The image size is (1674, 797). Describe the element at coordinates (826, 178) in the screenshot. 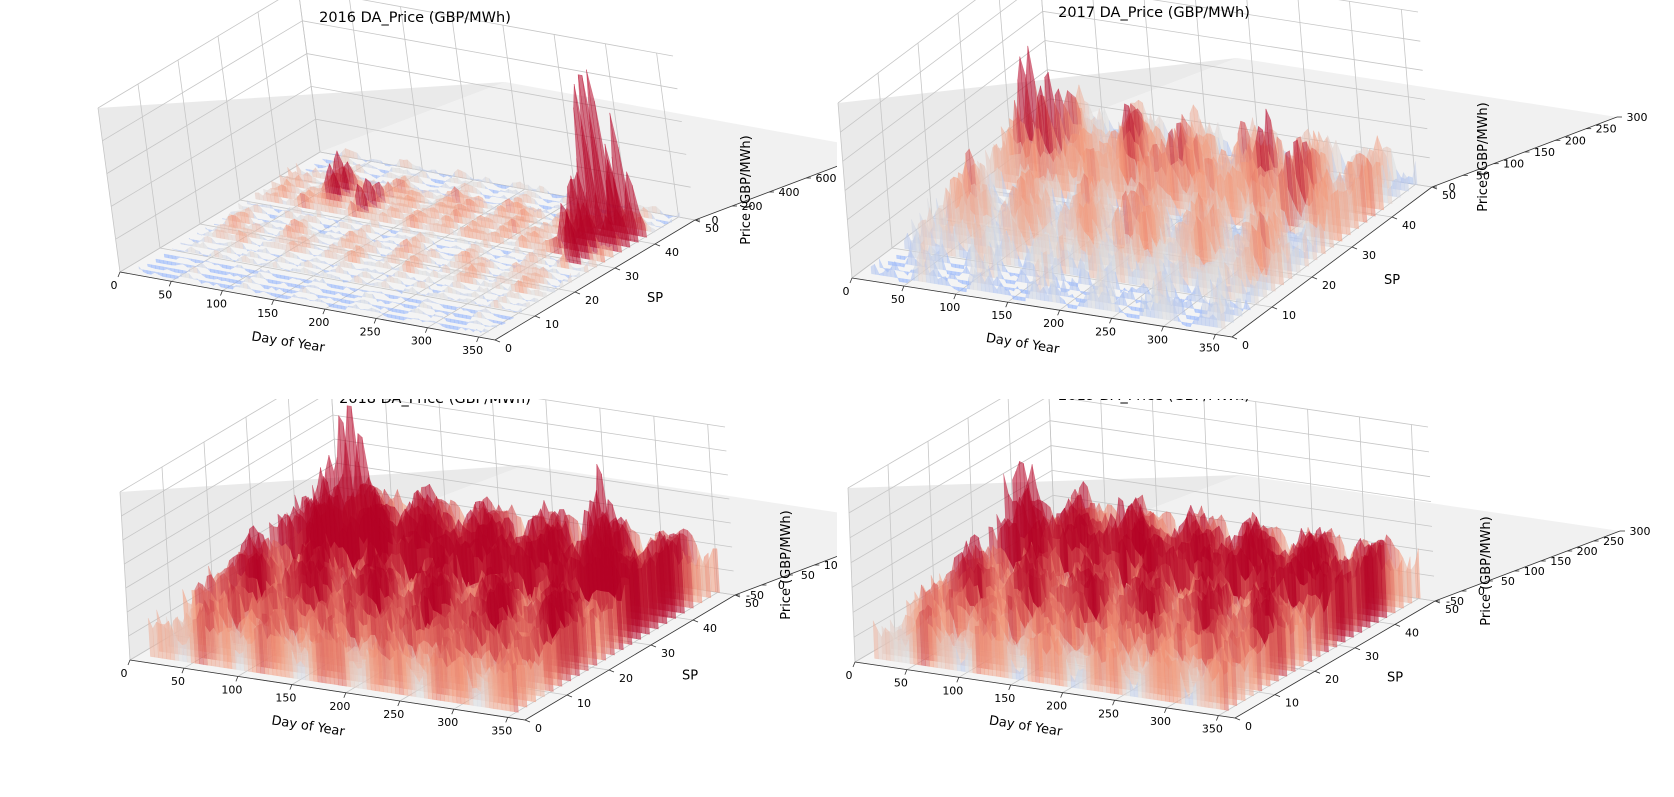

I see `z-tick-label: 600` at that location.